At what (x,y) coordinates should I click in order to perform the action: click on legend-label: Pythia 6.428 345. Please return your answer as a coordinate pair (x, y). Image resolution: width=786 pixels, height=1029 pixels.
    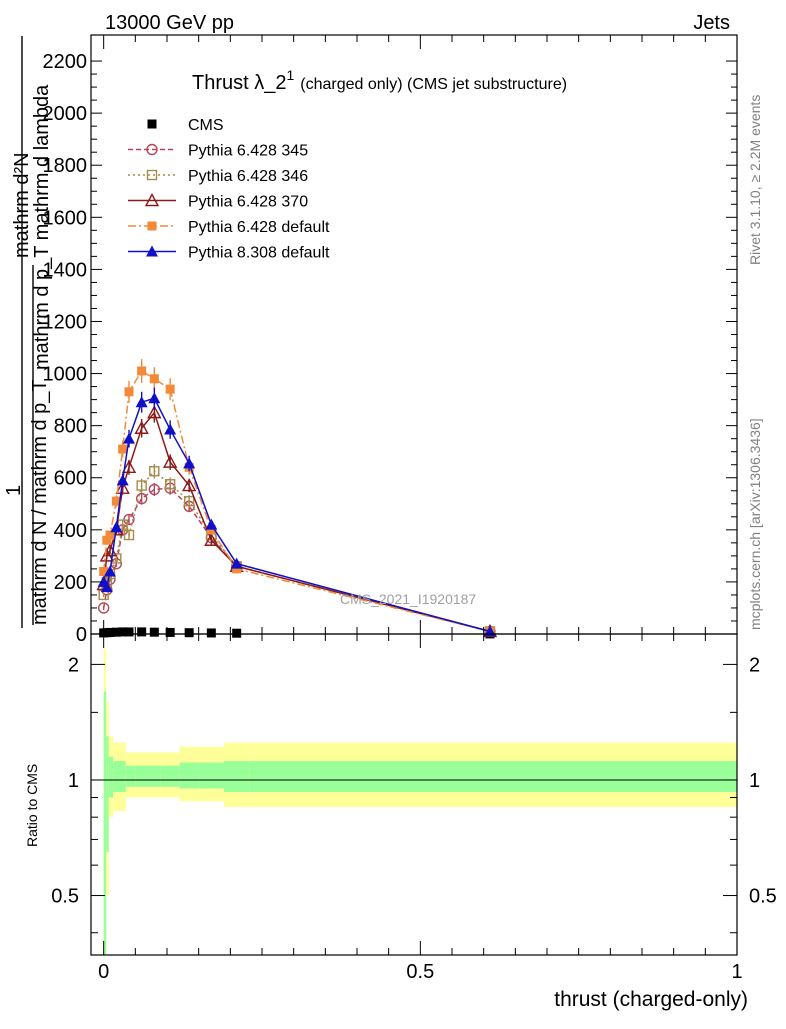
    Looking at the image, I should click on (248, 151).